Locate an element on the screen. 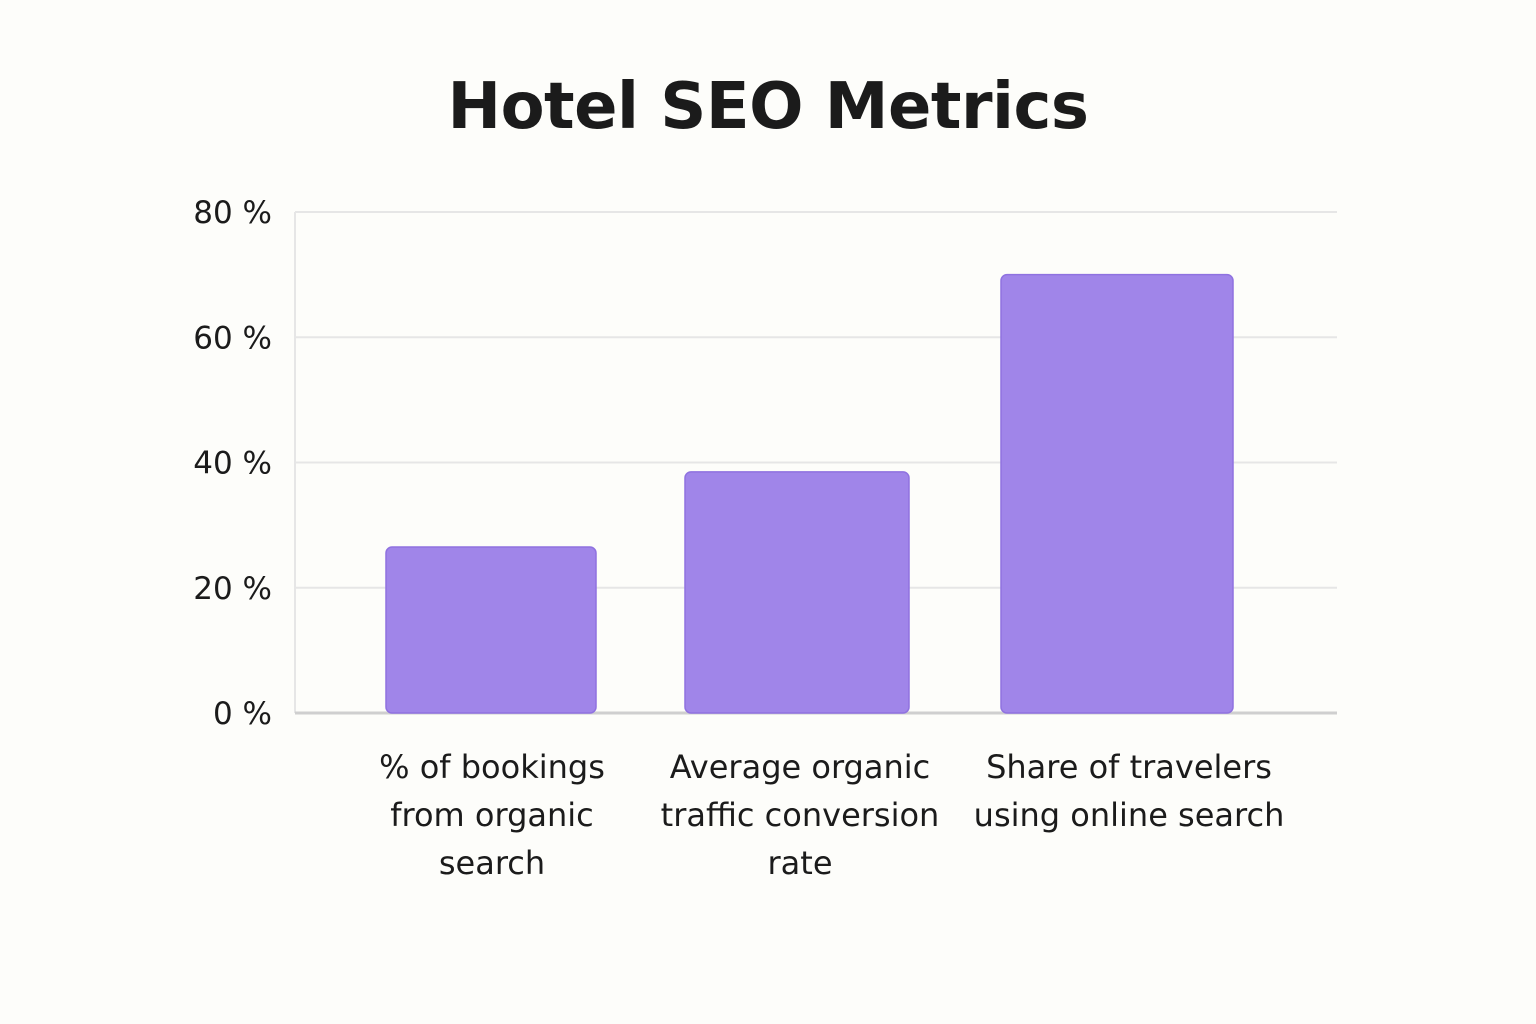 Image resolution: width=1536 pixels, height=1024 pixels. x-category-label-line: from organic is located at coordinates (492, 815).